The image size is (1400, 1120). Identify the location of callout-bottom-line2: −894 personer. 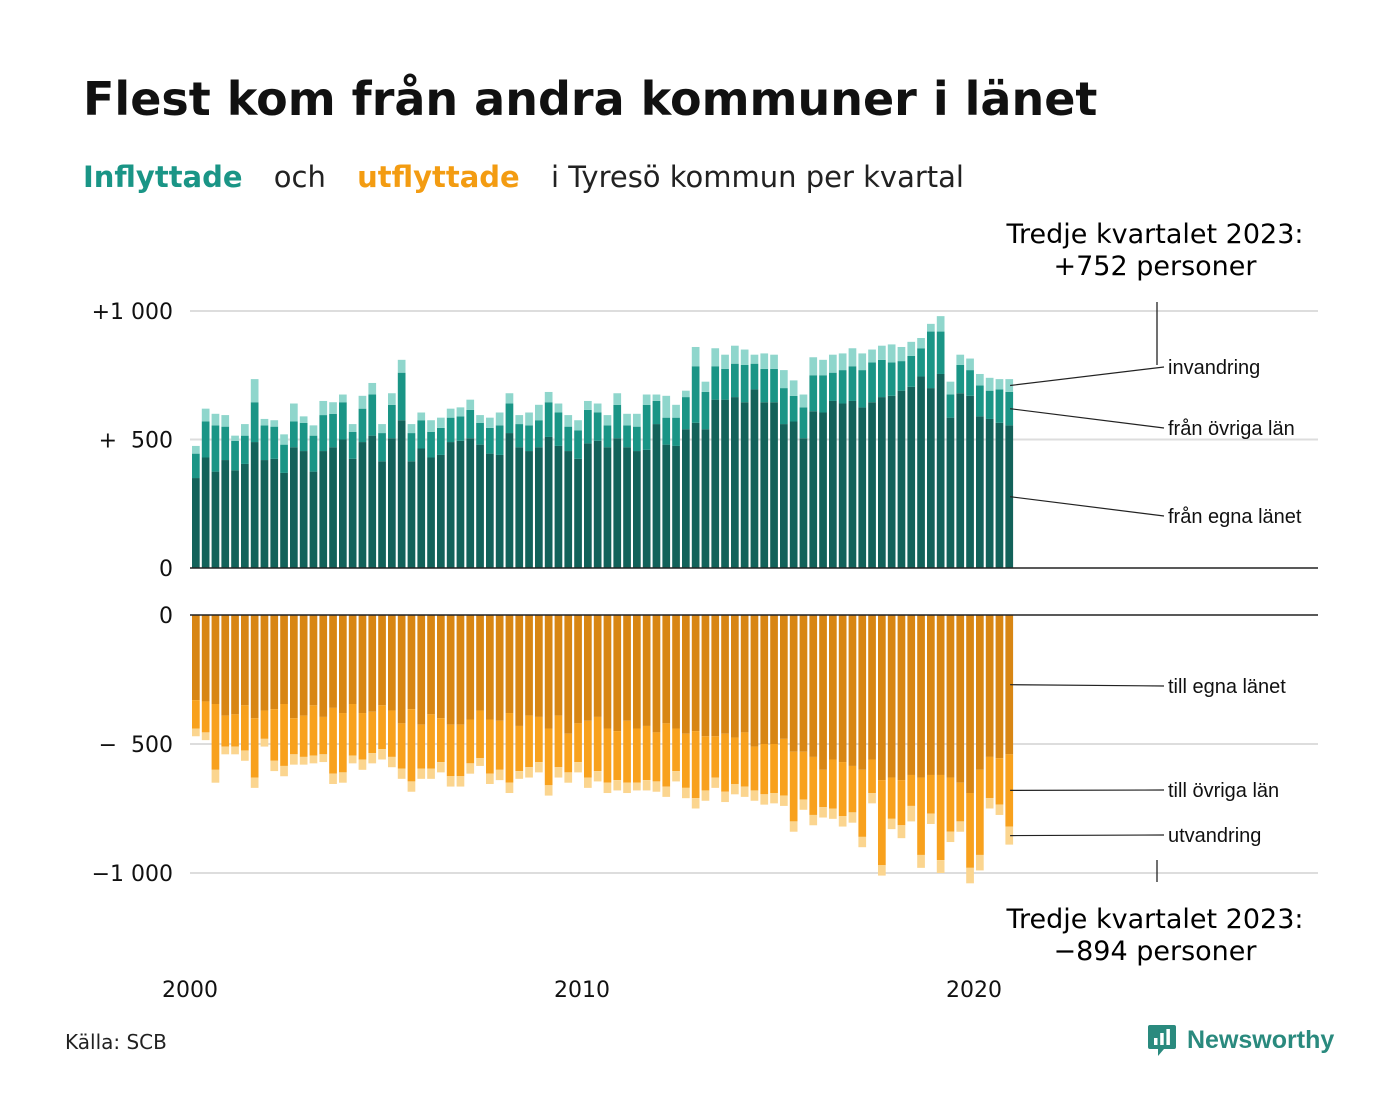
(1155, 951).